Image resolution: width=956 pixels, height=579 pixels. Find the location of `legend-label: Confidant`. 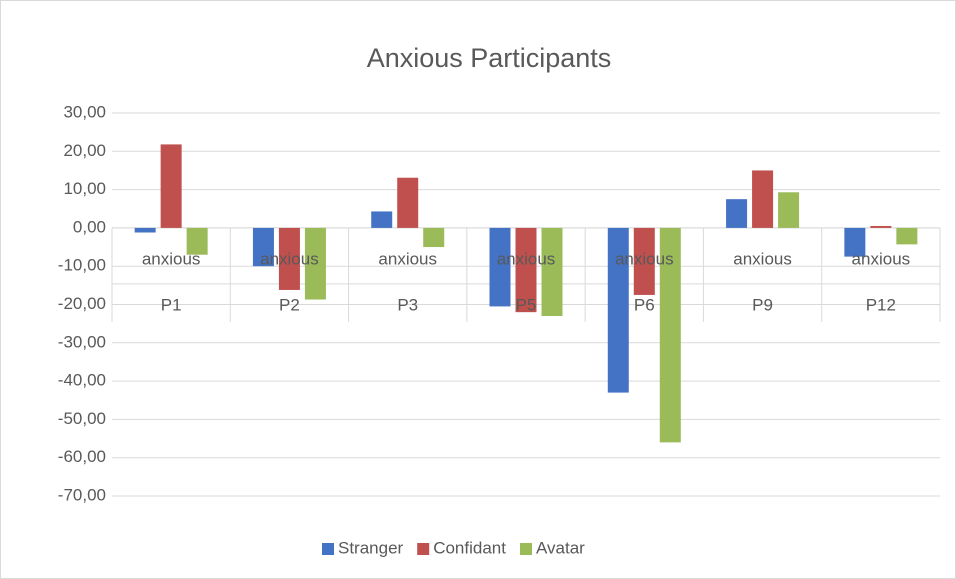

legend-label: Confidant is located at coordinates (469, 547).